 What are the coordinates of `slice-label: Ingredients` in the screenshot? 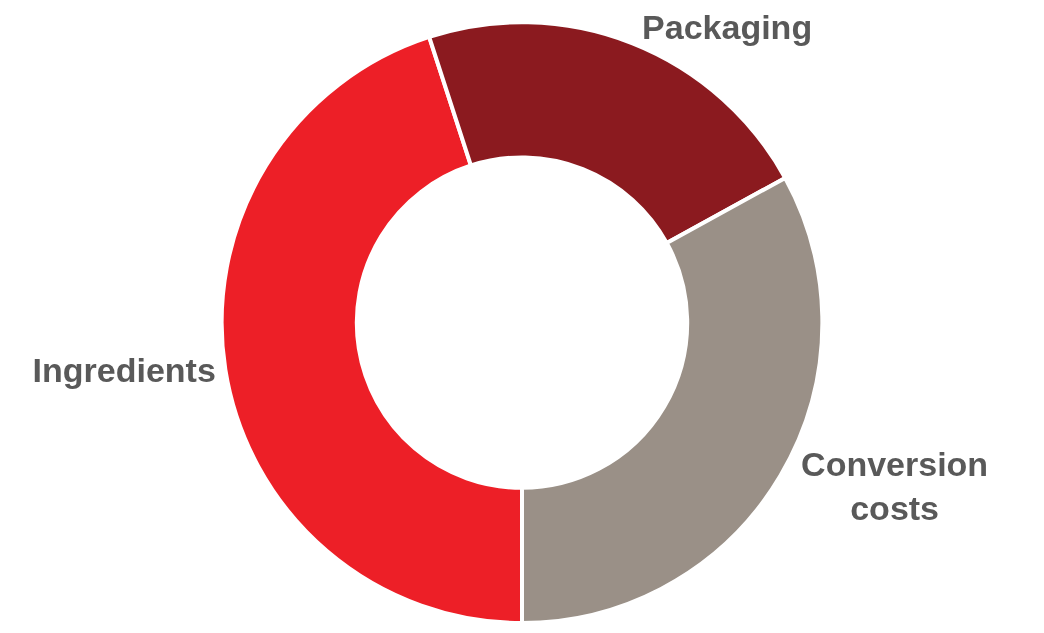 It's located at (124, 370).